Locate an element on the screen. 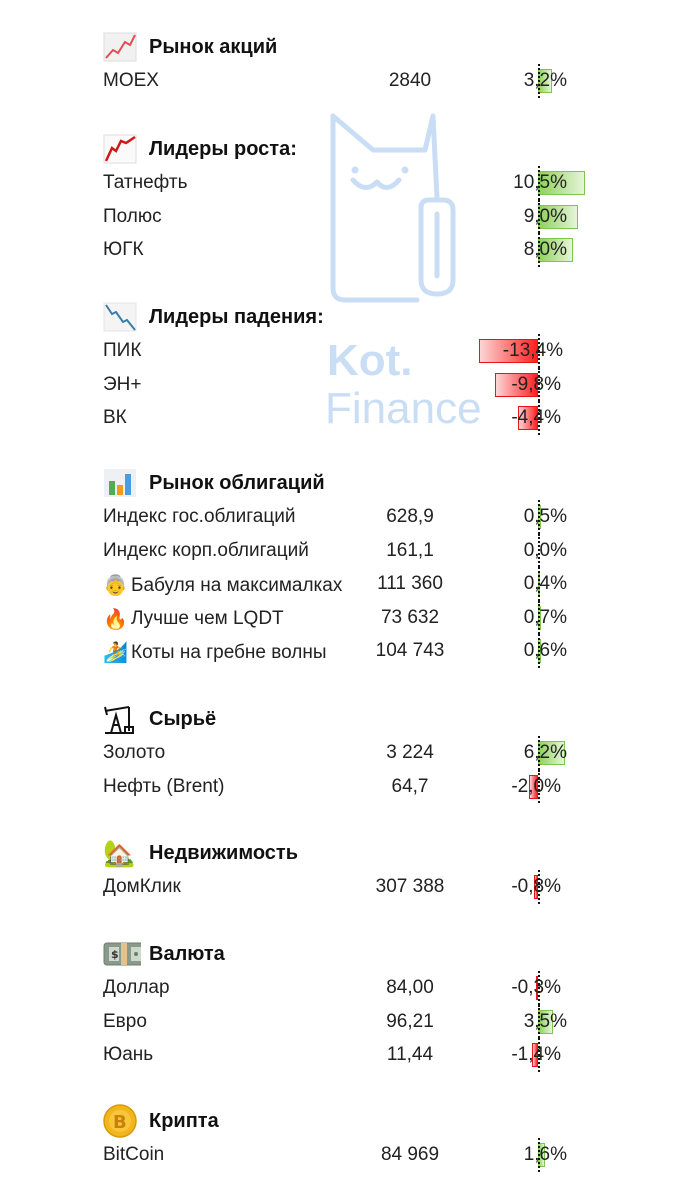  row-value: 104 743 is located at coordinates (410, 650).